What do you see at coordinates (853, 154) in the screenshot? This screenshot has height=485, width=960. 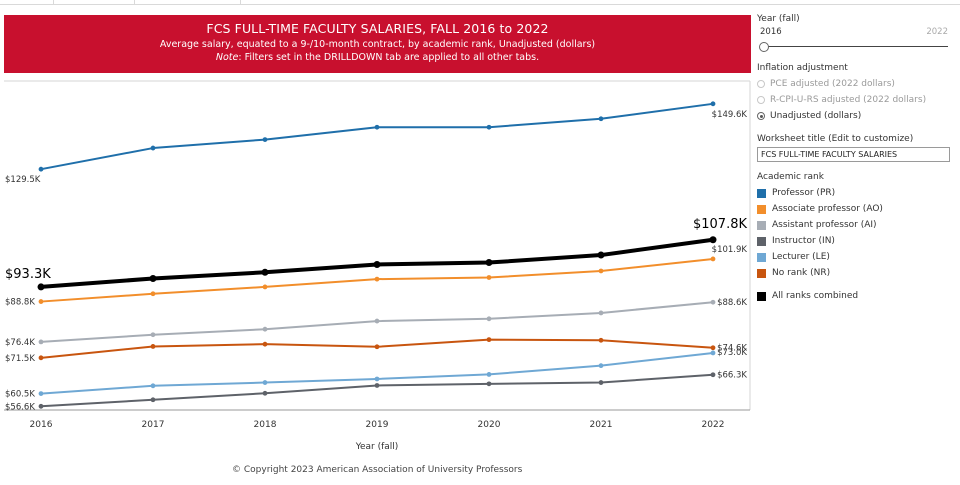 I see `worksheet-title-input` at bounding box center [853, 154].